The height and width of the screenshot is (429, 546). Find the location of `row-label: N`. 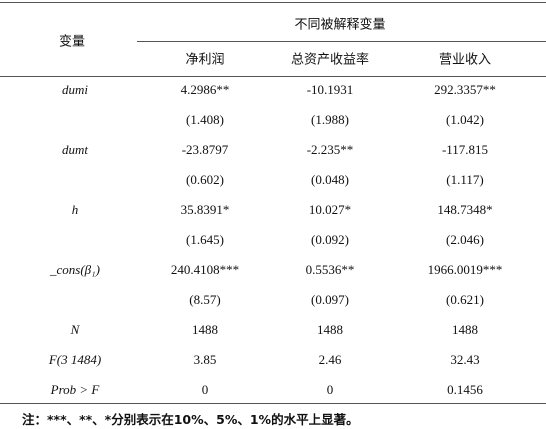

row-label: N is located at coordinates (75, 329).